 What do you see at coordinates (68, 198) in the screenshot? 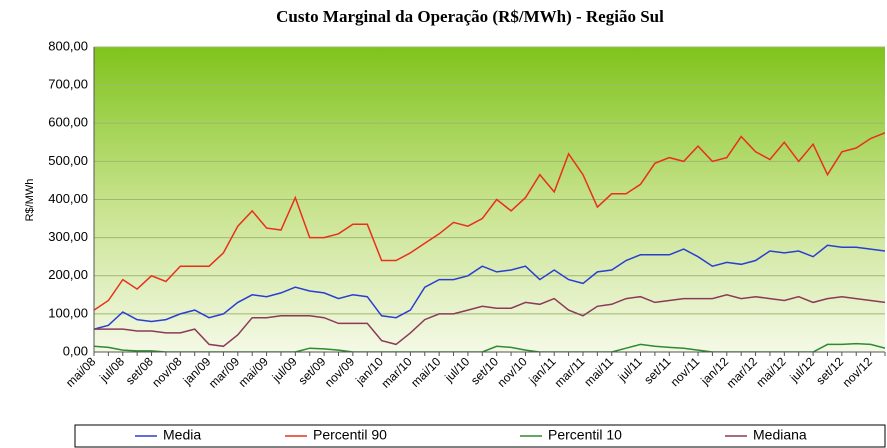
I see `y-tick-label: 400,00` at bounding box center [68, 198].